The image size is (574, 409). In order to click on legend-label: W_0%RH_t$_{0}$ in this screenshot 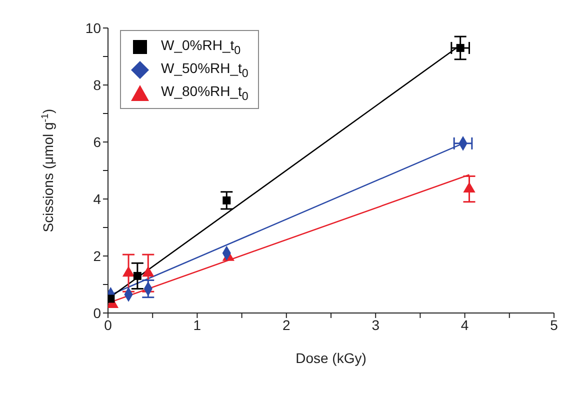, I will do `click(201, 46)`.